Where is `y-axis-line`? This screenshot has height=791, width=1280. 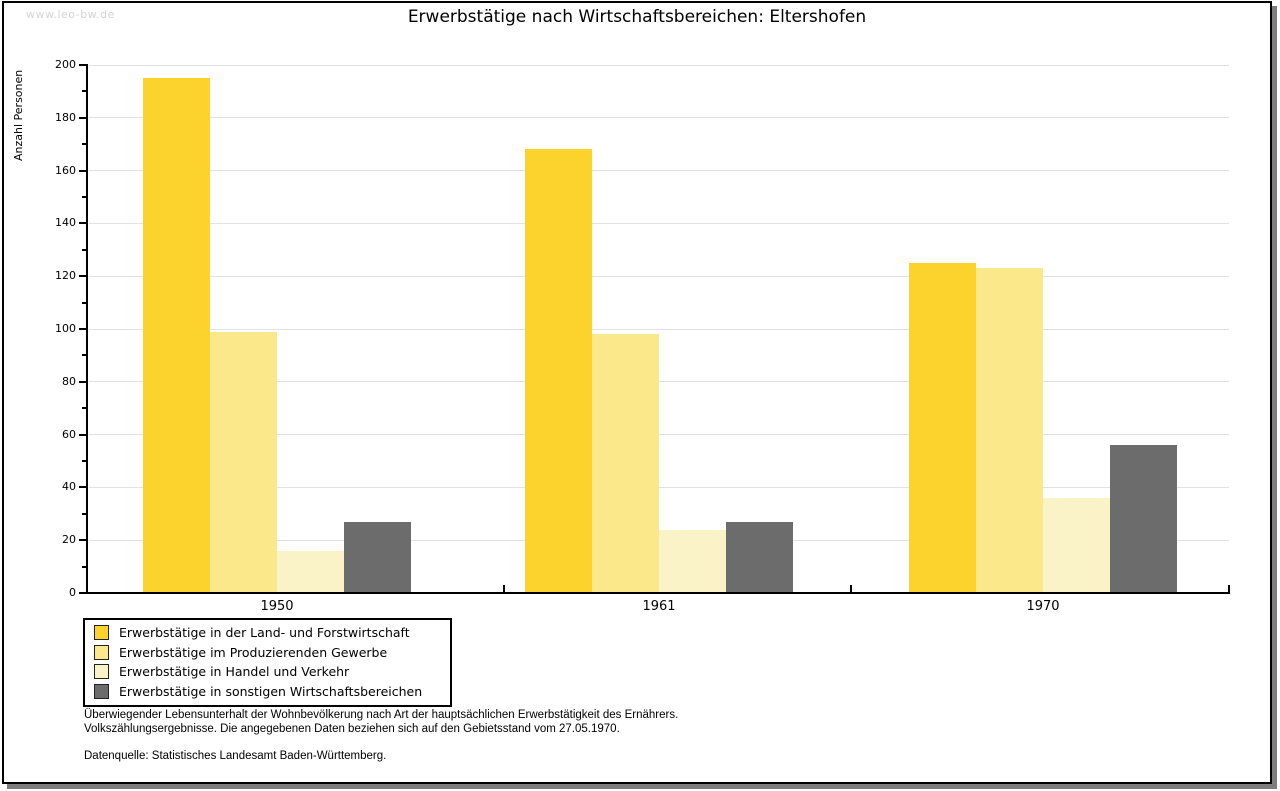 y-axis-line is located at coordinates (87, 329).